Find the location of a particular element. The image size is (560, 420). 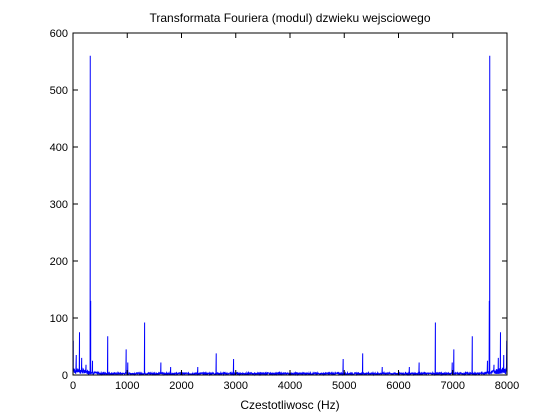

x-tick-label: 8000 is located at coordinates (507, 386).